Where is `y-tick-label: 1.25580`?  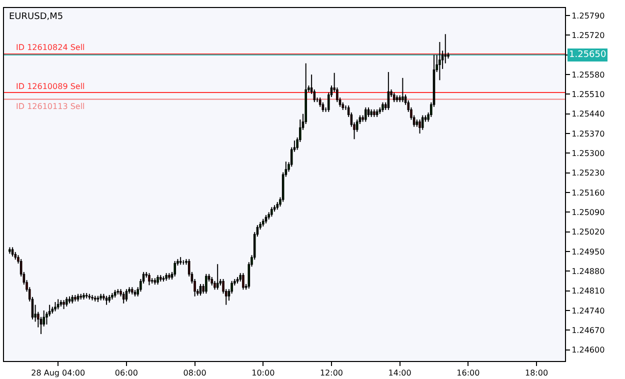 y-tick-label: 1.25580 is located at coordinates (588, 75).